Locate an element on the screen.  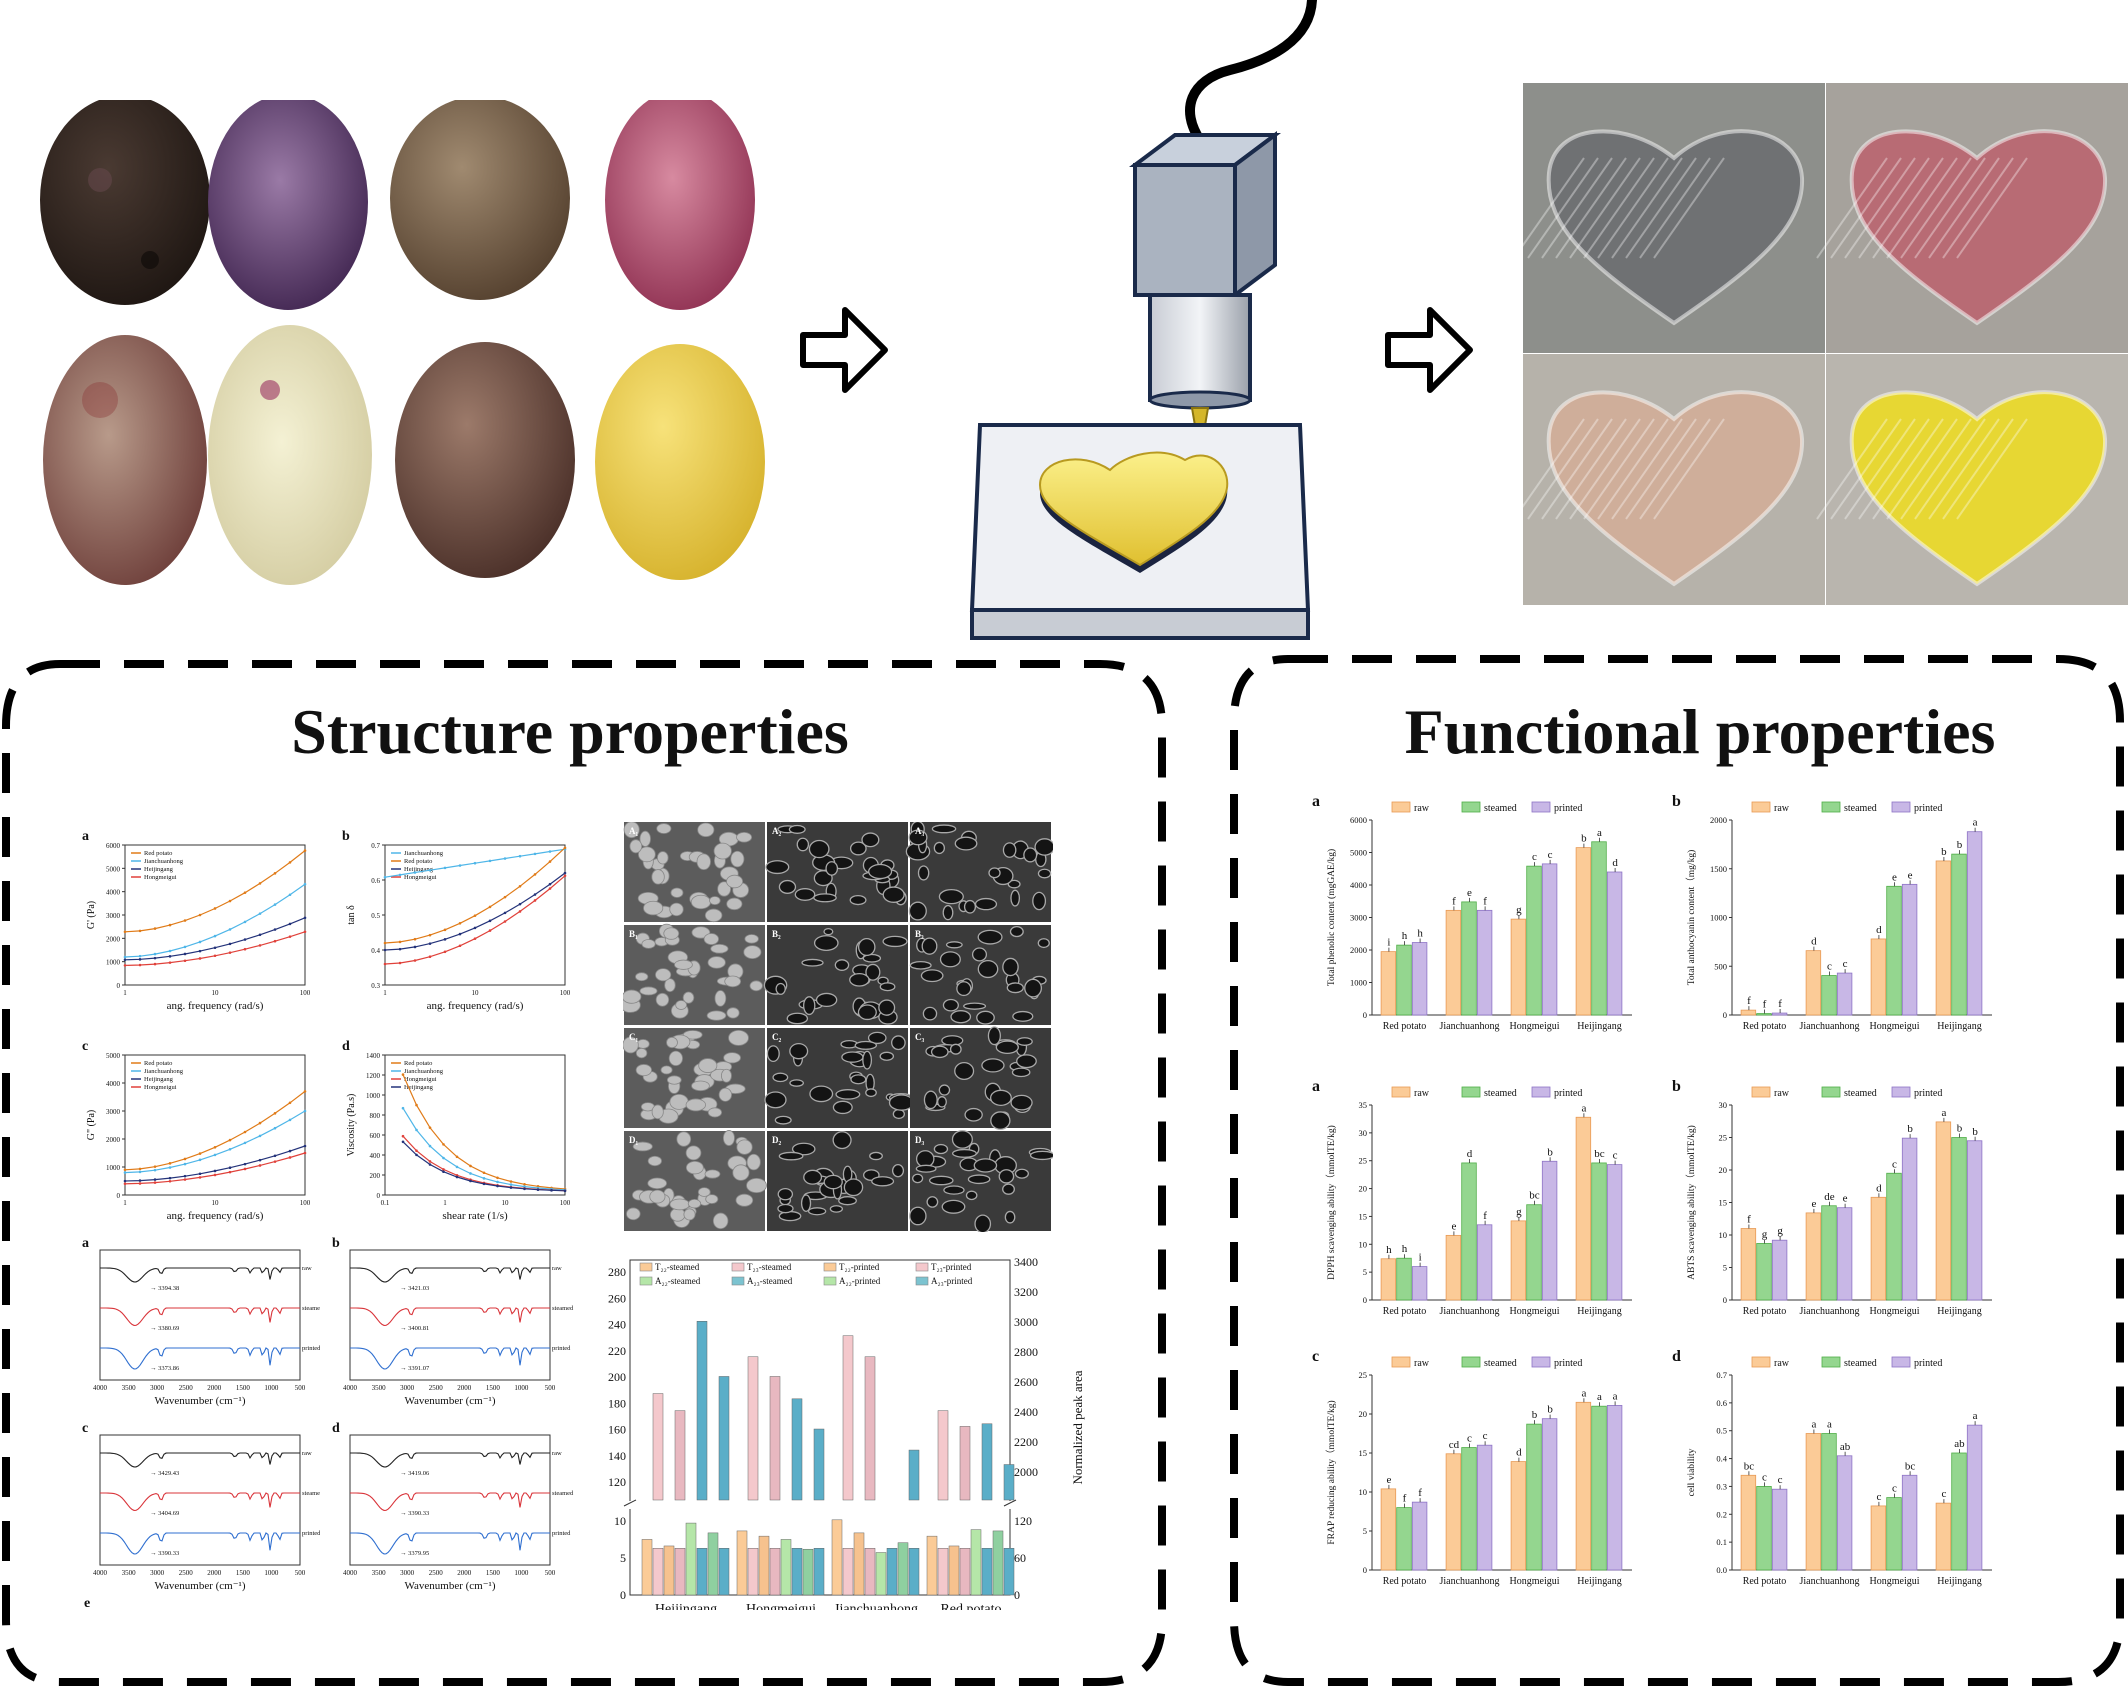
x-tick-label: 3000 is located at coordinates (157, 1573).